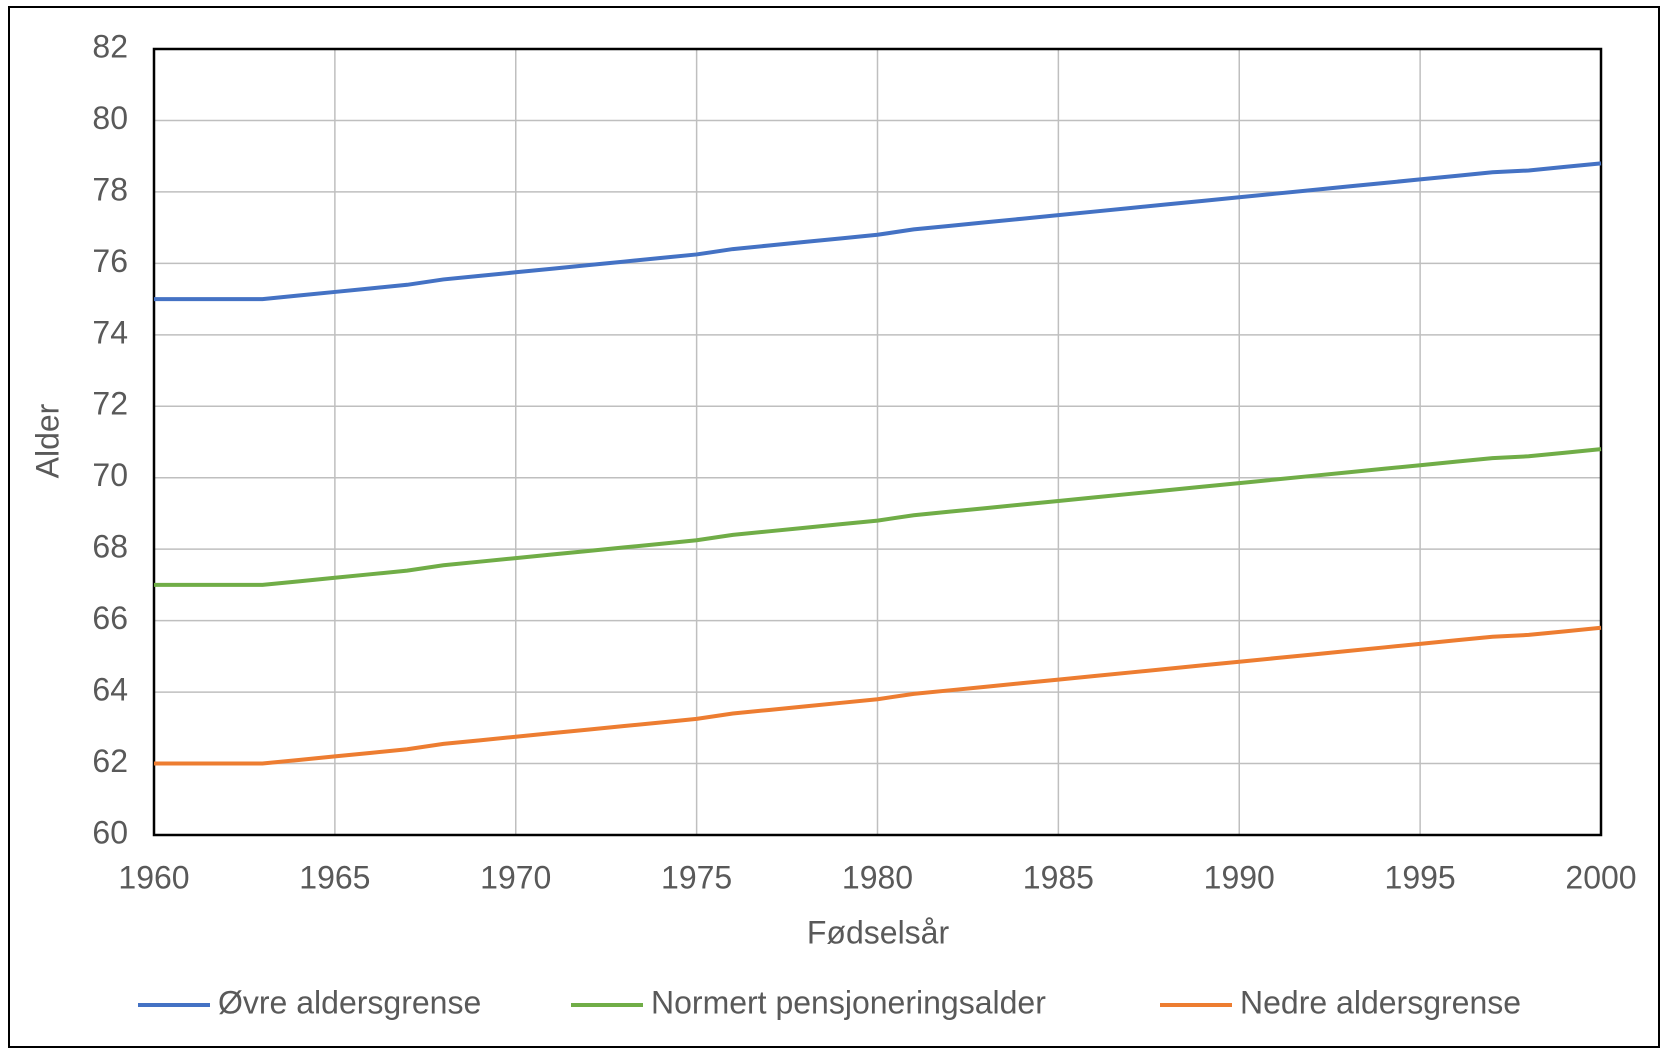 The image size is (1665, 1053). Describe the element at coordinates (696, 877) in the screenshot. I see `x-tick-label: 1975` at that location.